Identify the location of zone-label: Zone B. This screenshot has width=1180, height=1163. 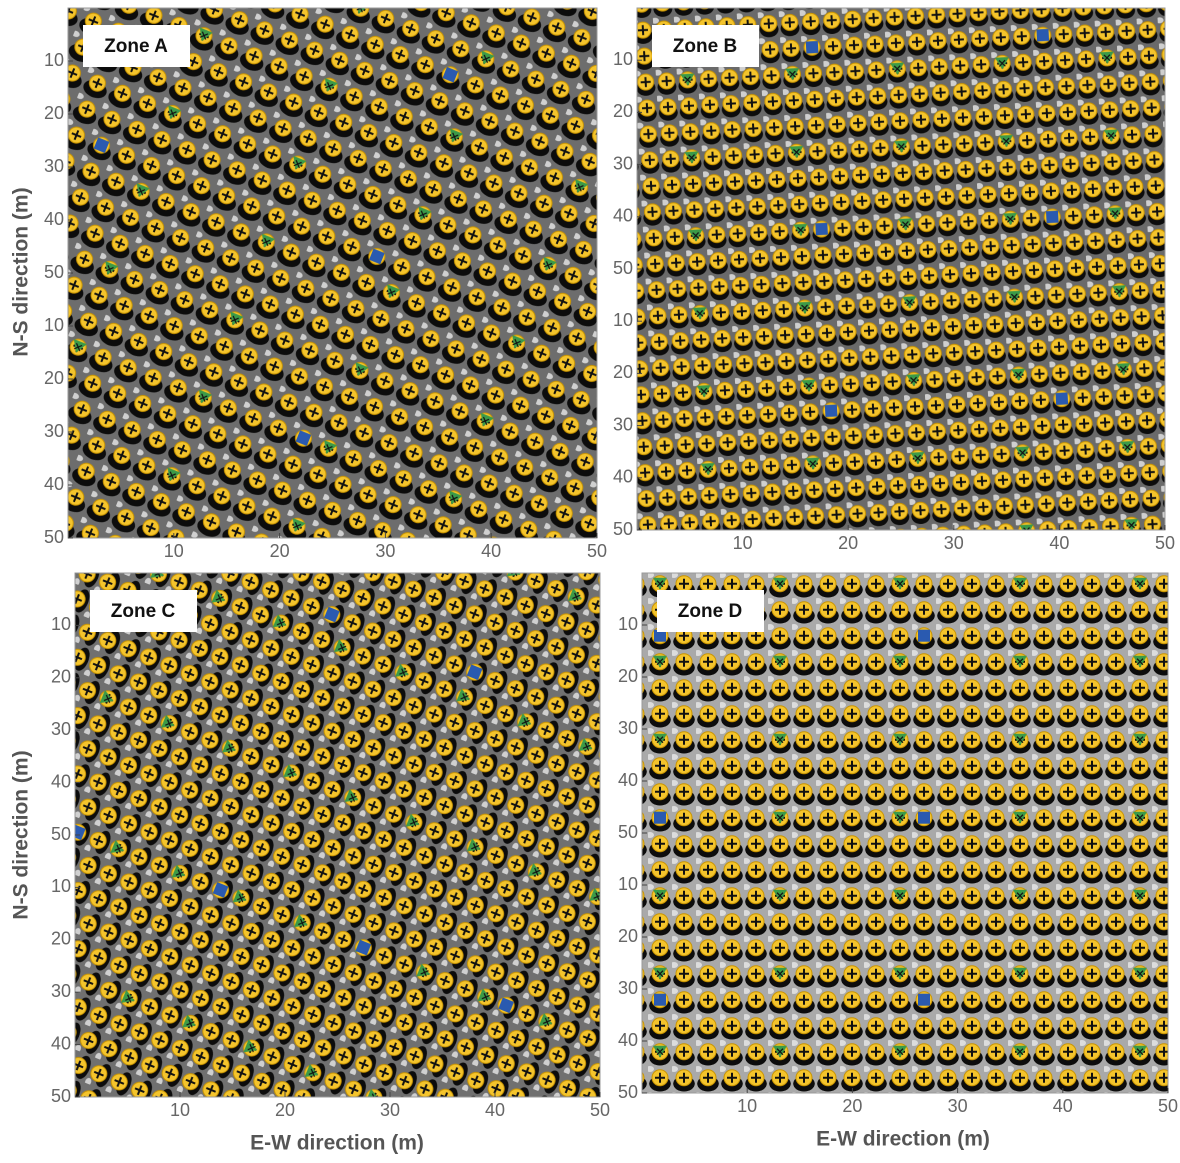
(705, 46).